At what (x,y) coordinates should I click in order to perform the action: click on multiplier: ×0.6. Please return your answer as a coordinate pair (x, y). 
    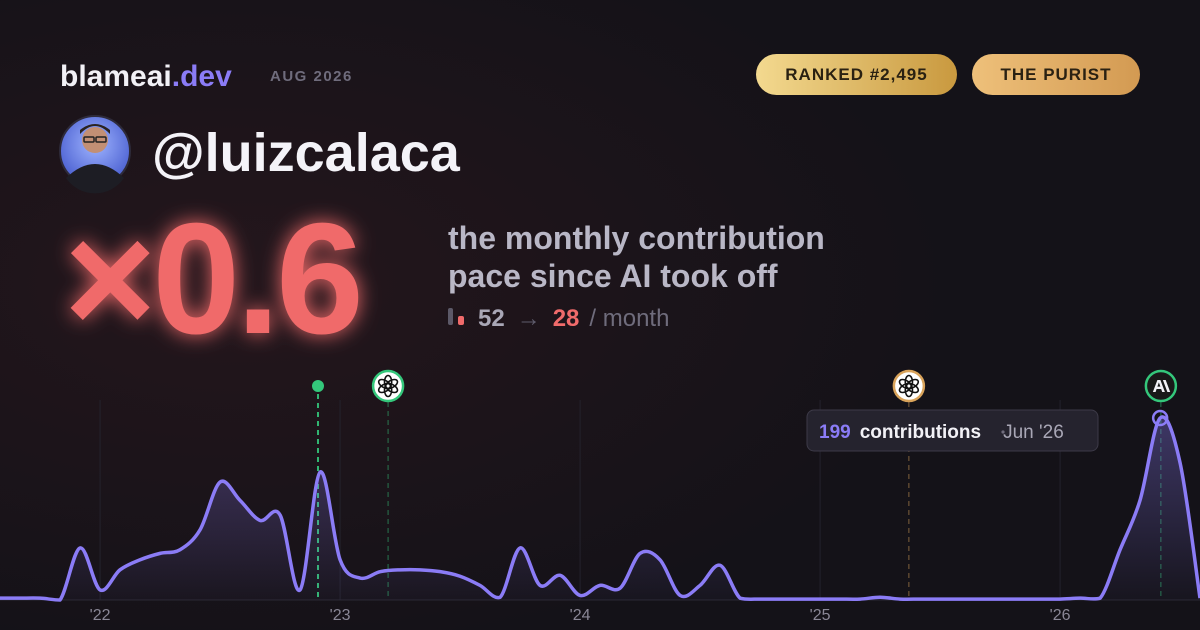
    Looking at the image, I should click on (212, 279).